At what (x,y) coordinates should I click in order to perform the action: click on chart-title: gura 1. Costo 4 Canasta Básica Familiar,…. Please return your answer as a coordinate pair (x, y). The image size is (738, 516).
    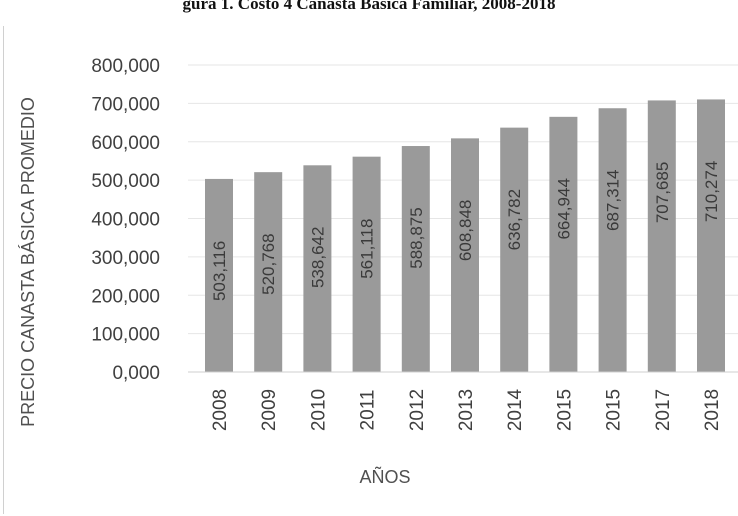
    Looking at the image, I should click on (369, 6).